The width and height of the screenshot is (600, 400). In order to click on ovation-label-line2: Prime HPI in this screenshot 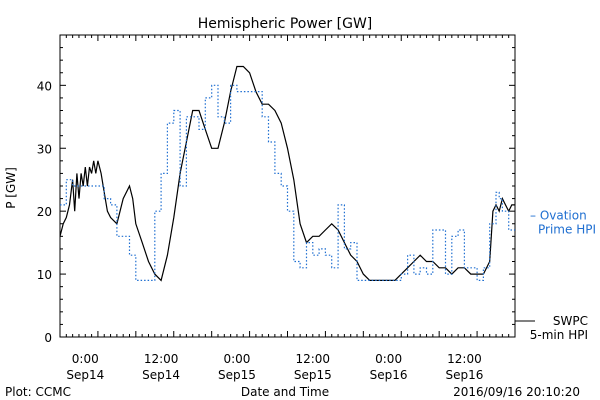, I will do `click(567, 229)`.